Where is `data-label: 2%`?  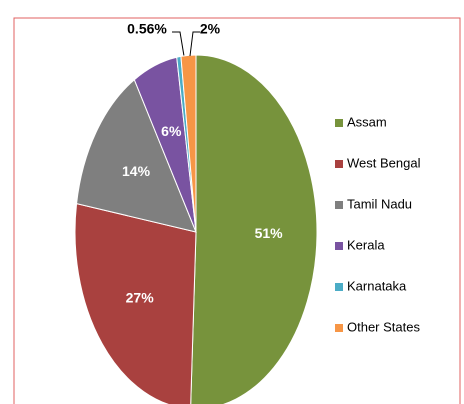
data-label: 2% is located at coordinates (210, 29).